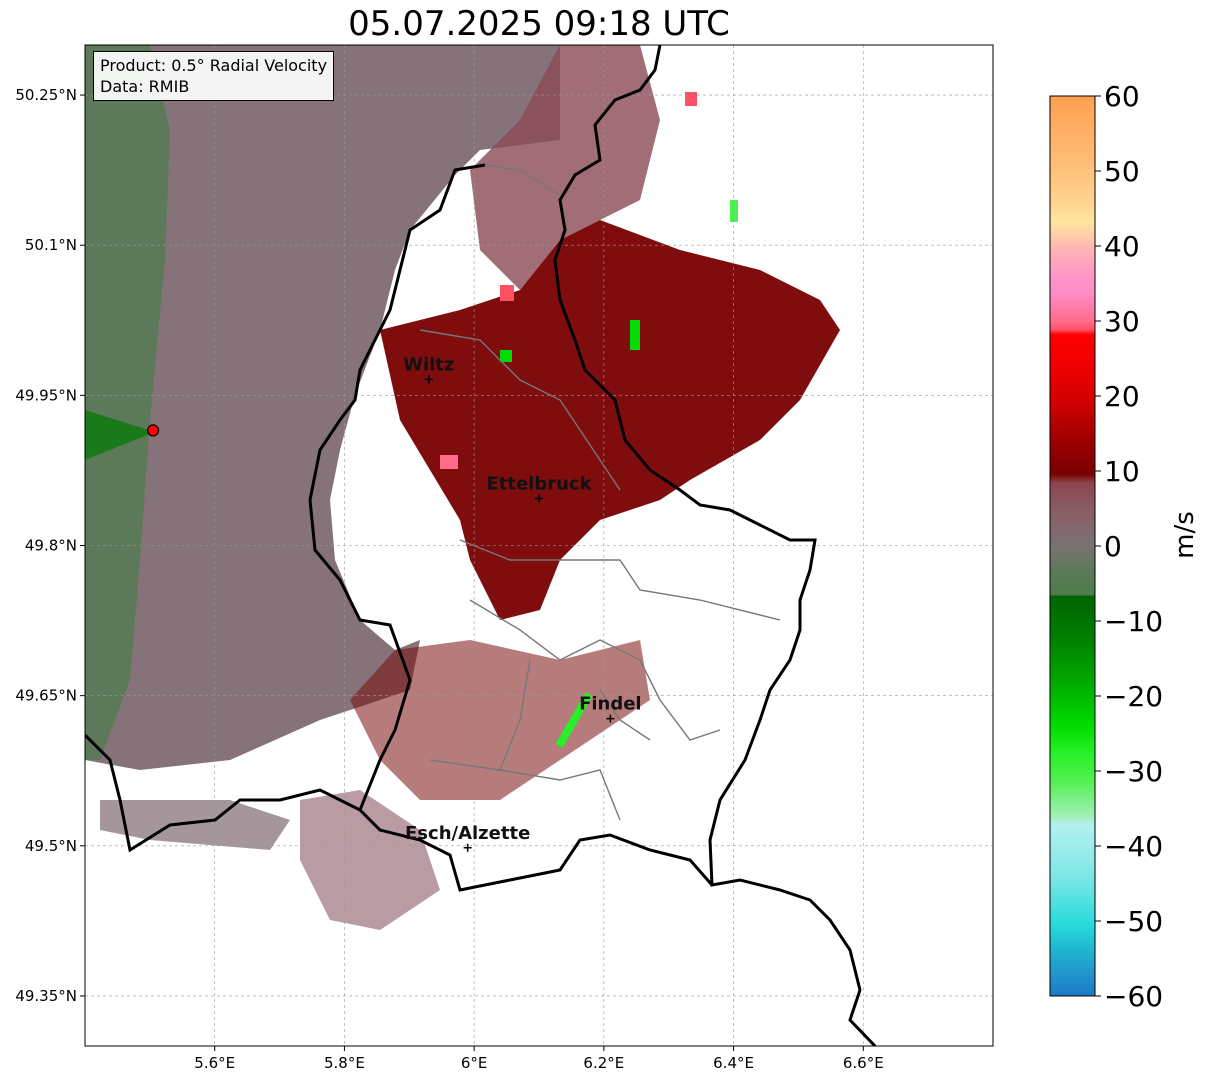 Image resolution: width=1207 pixels, height=1081 pixels. Describe the element at coordinates (428, 364) in the screenshot. I see `city-label: Wiltz` at that location.